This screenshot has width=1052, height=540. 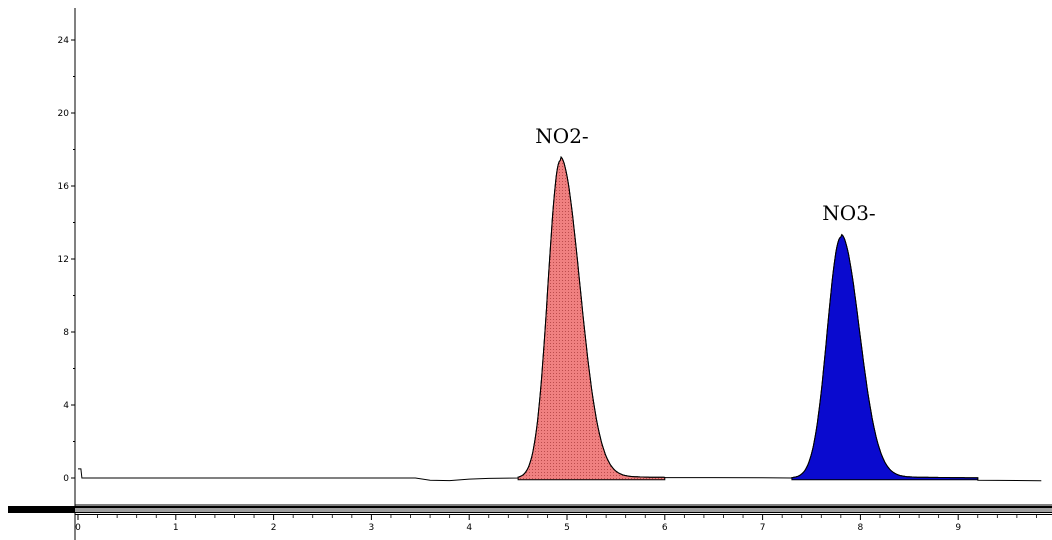 What do you see at coordinates (563, 510) in the screenshot?
I see `x-axis-bar-gap` at bounding box center [563, 510].